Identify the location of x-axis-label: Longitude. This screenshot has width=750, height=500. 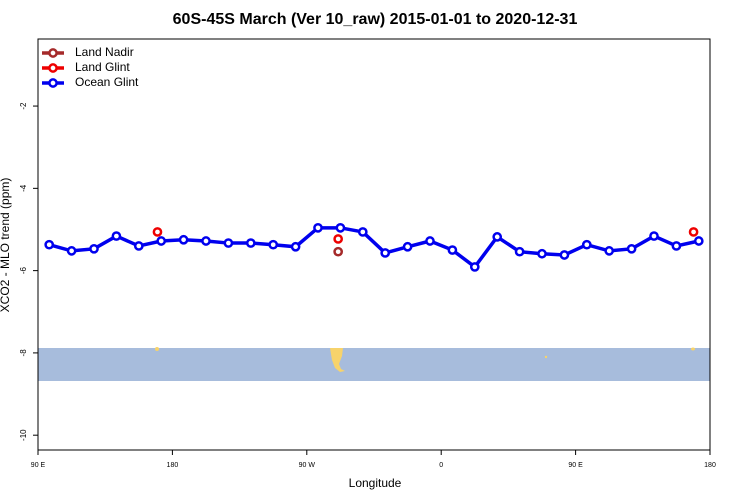
(375, 483).